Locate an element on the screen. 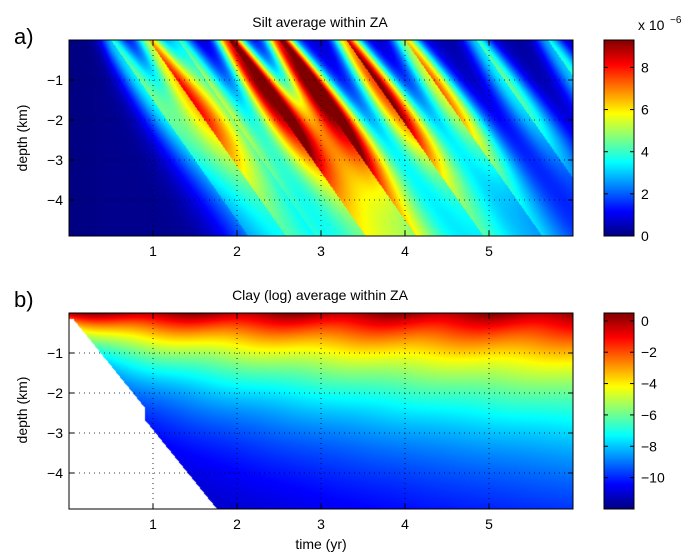  colorbar-a-exponent: −6 is located at coordinates (676, 20).